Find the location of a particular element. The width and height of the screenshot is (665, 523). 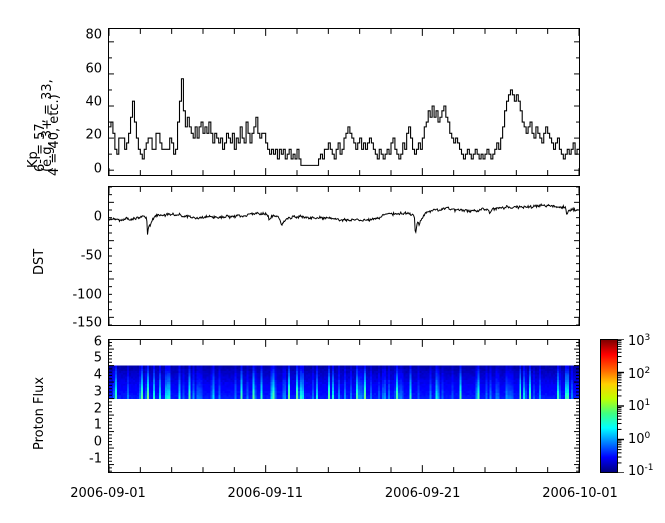

kp-ytick-60: 60 is located at coordinates (93, 69).